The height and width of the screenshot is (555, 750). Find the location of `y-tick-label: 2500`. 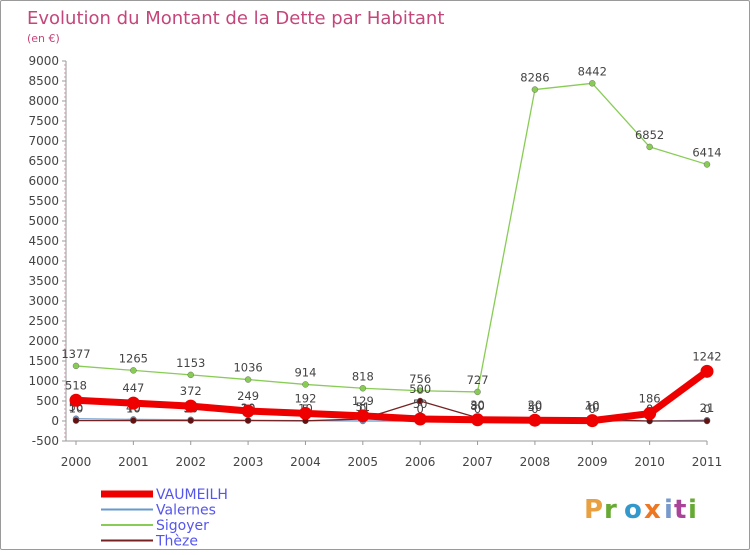

y-tick-label: 2500 is located at coordinates (43, 321).